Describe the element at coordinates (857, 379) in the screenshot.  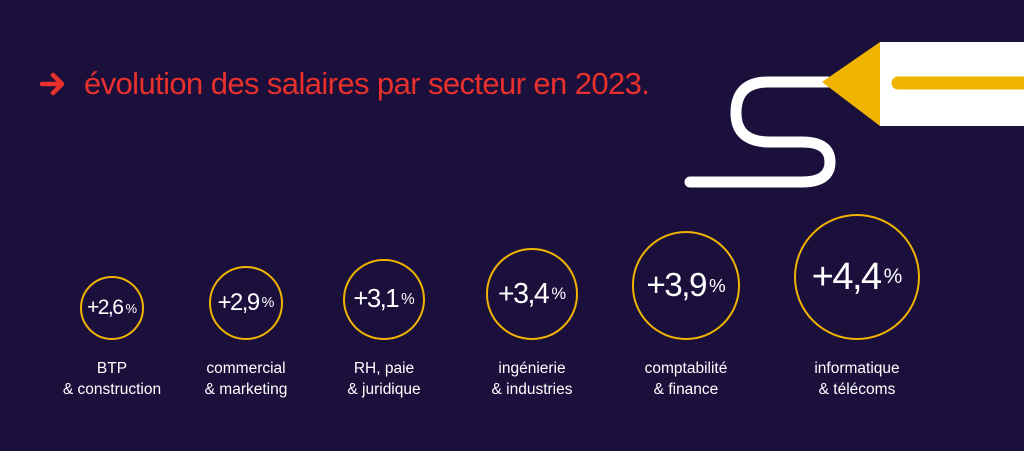
I see `category-label: informatique & télécoms` at that location.